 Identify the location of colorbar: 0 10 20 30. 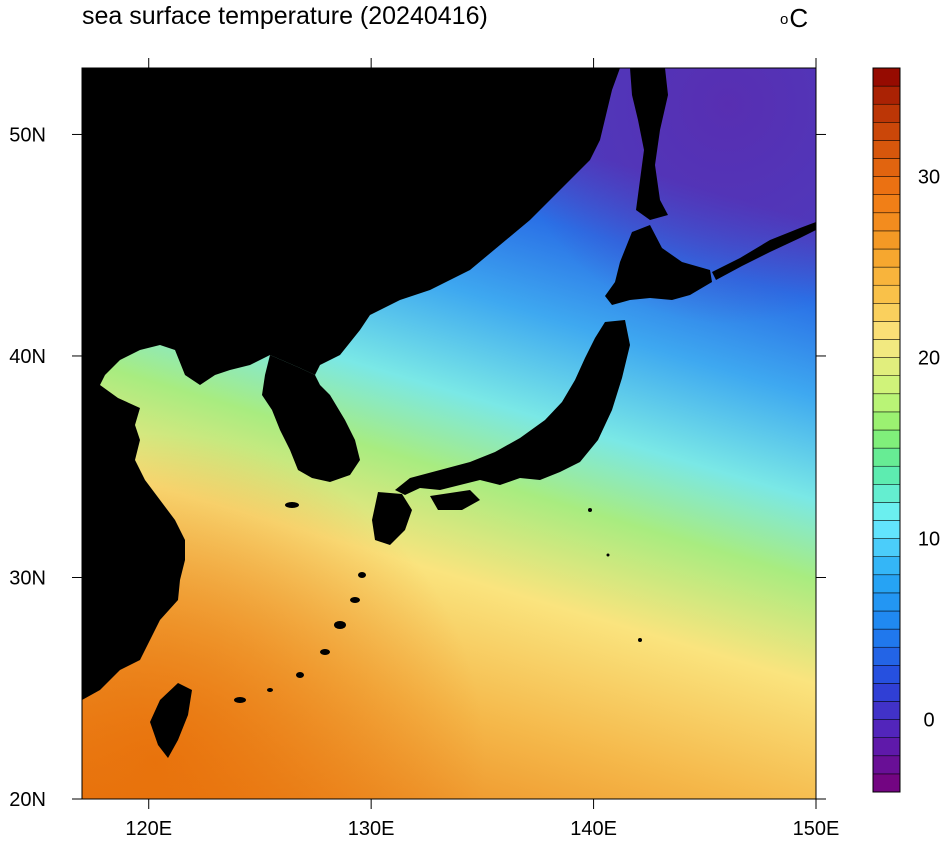
(906, 430).